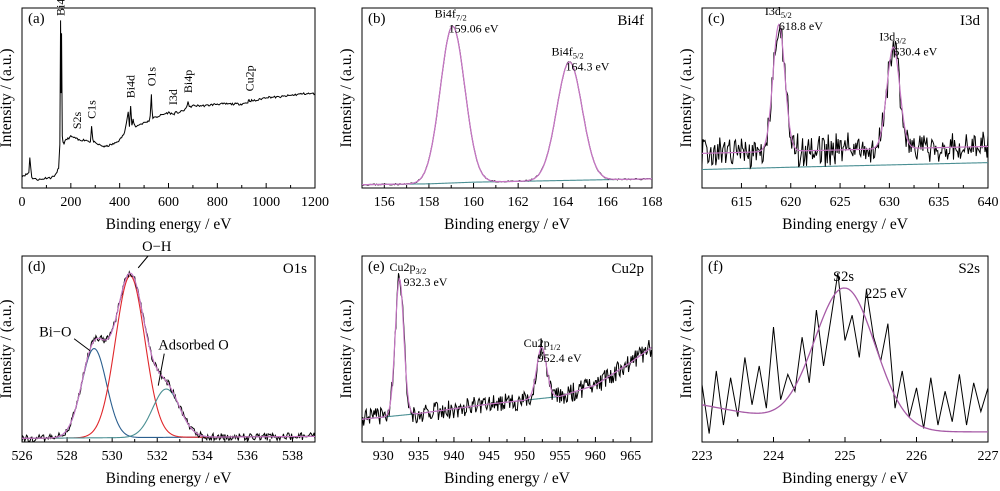  What do you see at coordinates (453, 456) in the screenshot?
I see `x-tick-label: 940` at bounding box center [453, 456].